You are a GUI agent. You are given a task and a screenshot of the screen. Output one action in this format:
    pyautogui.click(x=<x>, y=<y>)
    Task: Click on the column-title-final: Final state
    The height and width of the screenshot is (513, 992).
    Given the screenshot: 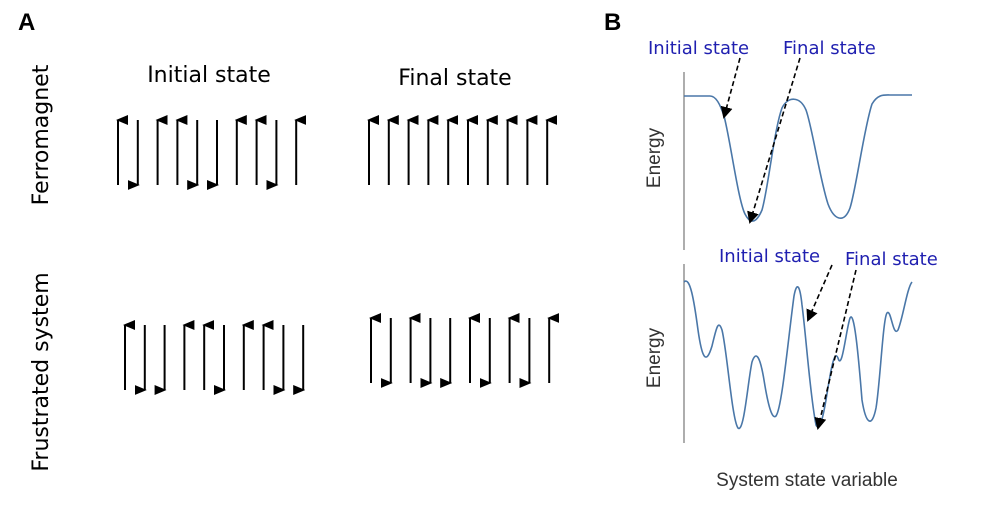 What is the action you would take?
    pyautogui.click(x=454, y=78)
    